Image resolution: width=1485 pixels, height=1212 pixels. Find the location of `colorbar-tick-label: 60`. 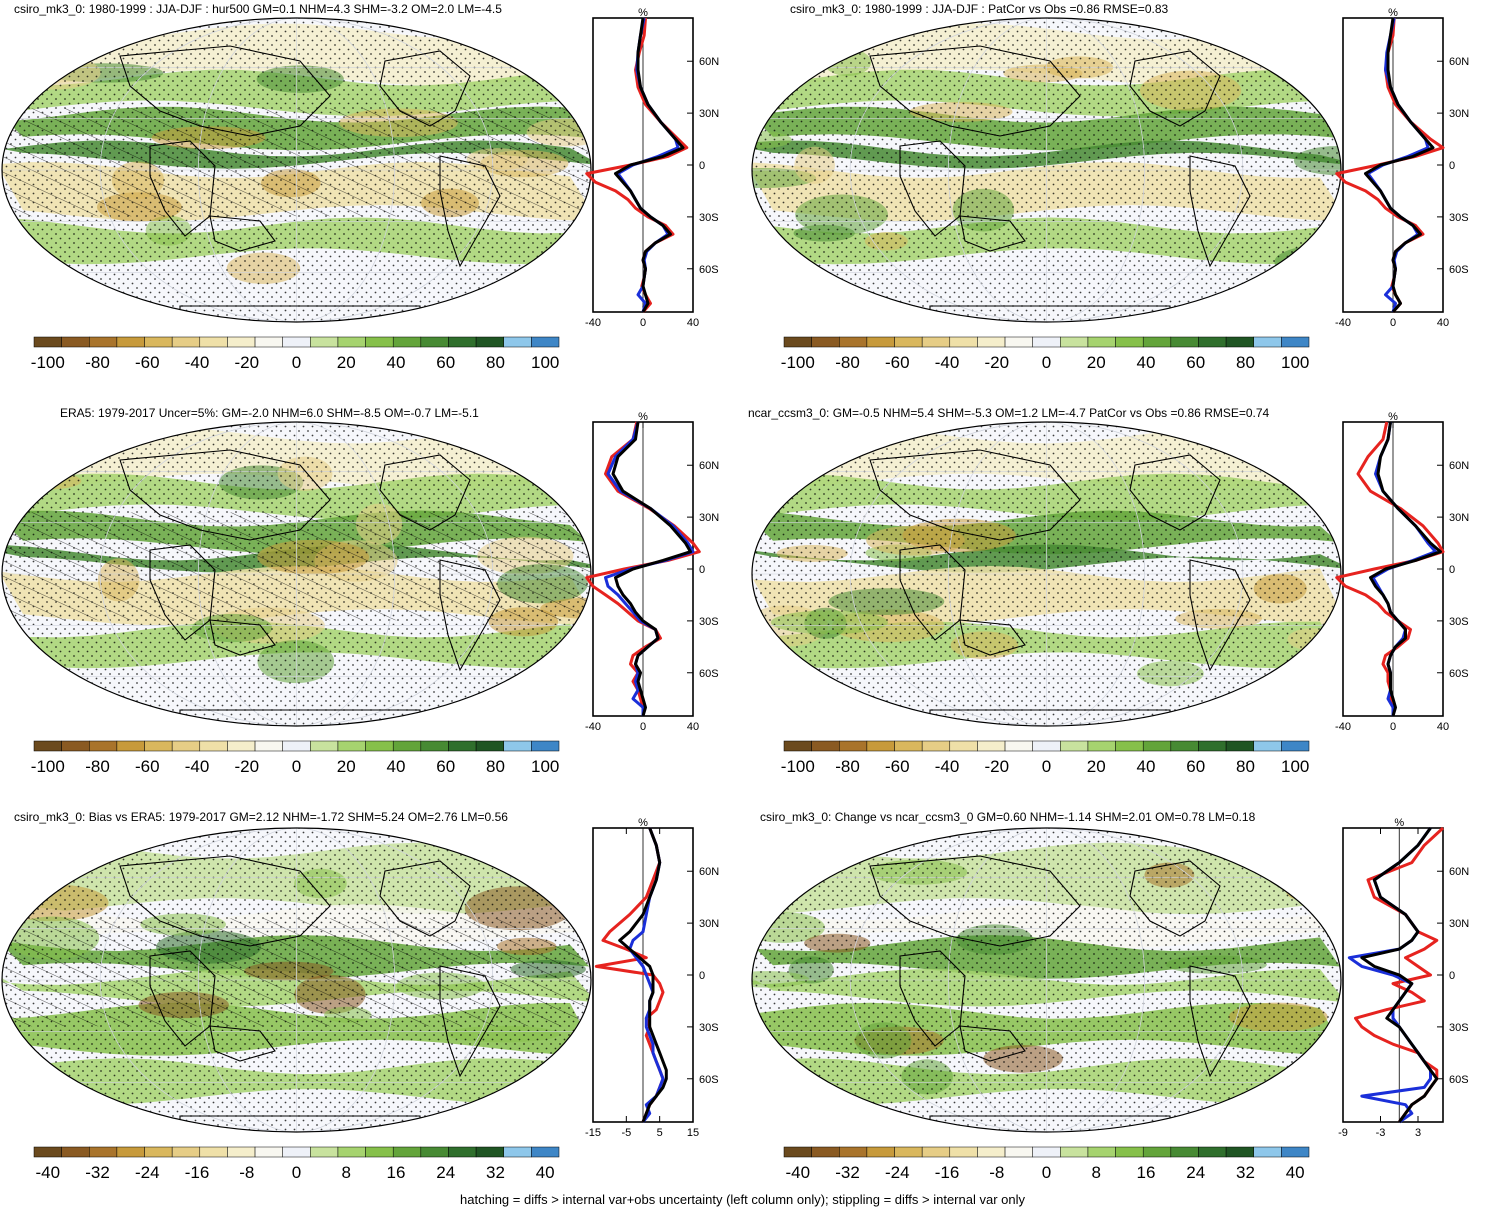

colorbar-tick-label: 60 is located at coordinates (1195, 362).